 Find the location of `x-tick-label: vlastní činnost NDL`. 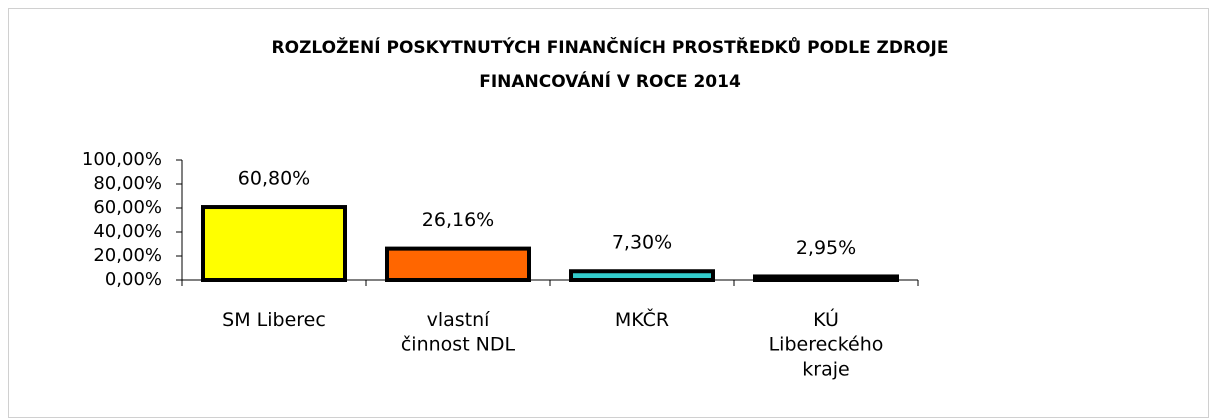

x-tick-label: vlastní činnost NDL is located at coordinates (458, 332).